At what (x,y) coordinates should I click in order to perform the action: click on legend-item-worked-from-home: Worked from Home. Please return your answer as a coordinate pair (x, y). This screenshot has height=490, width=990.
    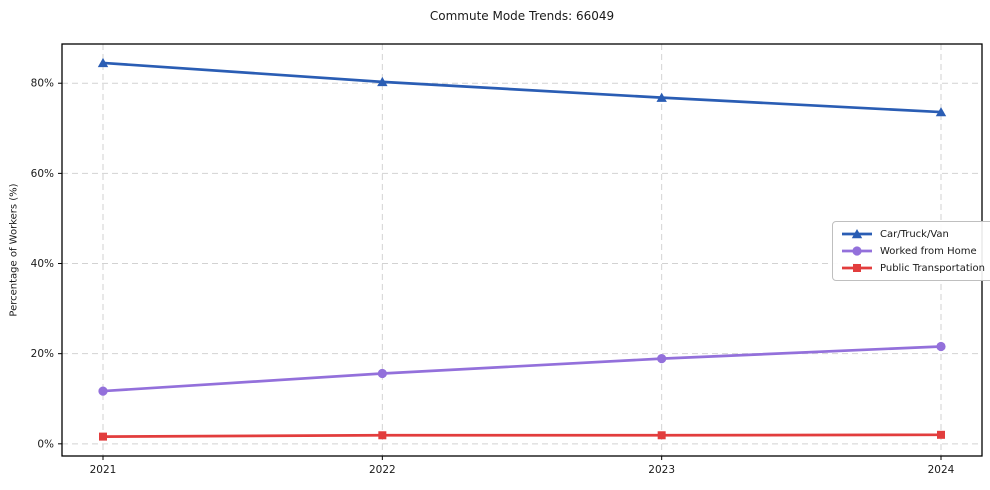
    Looking at the image, I should click on (912, 251).